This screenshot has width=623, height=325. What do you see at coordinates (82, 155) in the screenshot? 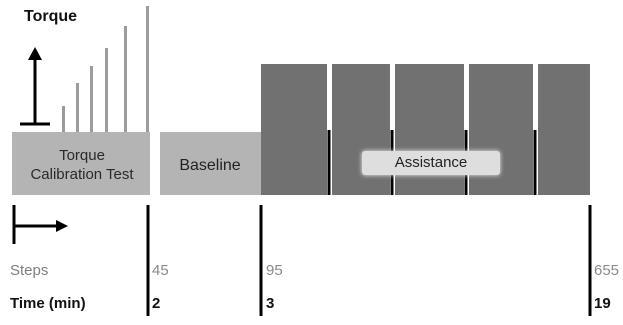
I see `calibration-label-line1: Torque` at bounding box center [82, 155].